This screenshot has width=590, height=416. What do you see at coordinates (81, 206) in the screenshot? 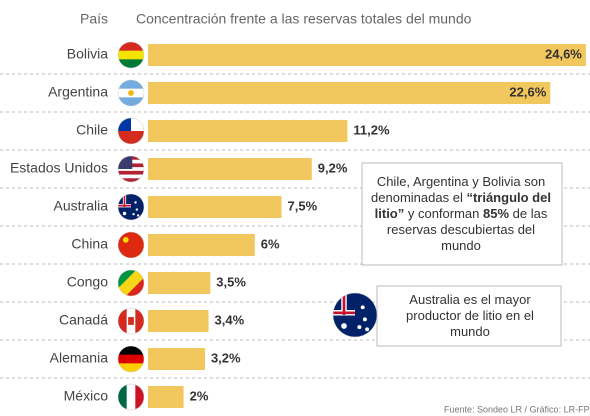
I see `category-label: Australia` at bounding box center [81, 206].